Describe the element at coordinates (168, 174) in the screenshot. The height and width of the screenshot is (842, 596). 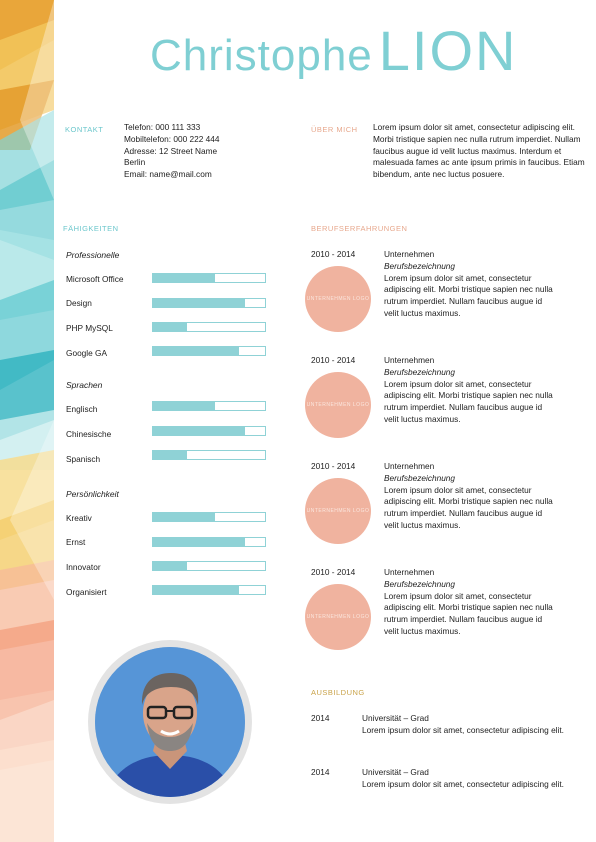
I see `contact-email: Email: name@mail.com` at that location.